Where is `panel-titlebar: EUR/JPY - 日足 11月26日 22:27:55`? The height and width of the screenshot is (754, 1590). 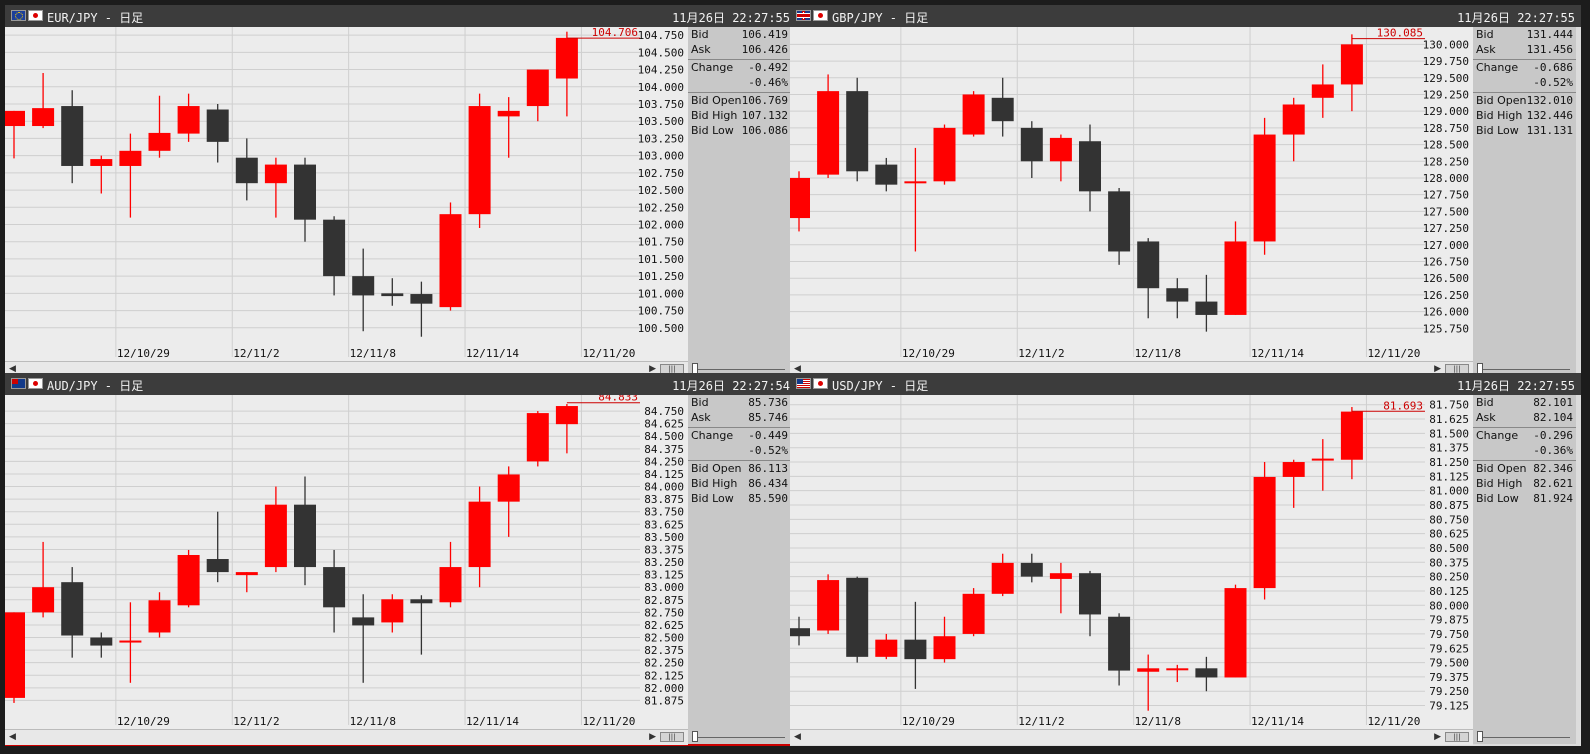
panel-titlebar: EUR/JPY - 日足 11月26日 22:27:55 is located at coordinates (400, 16).